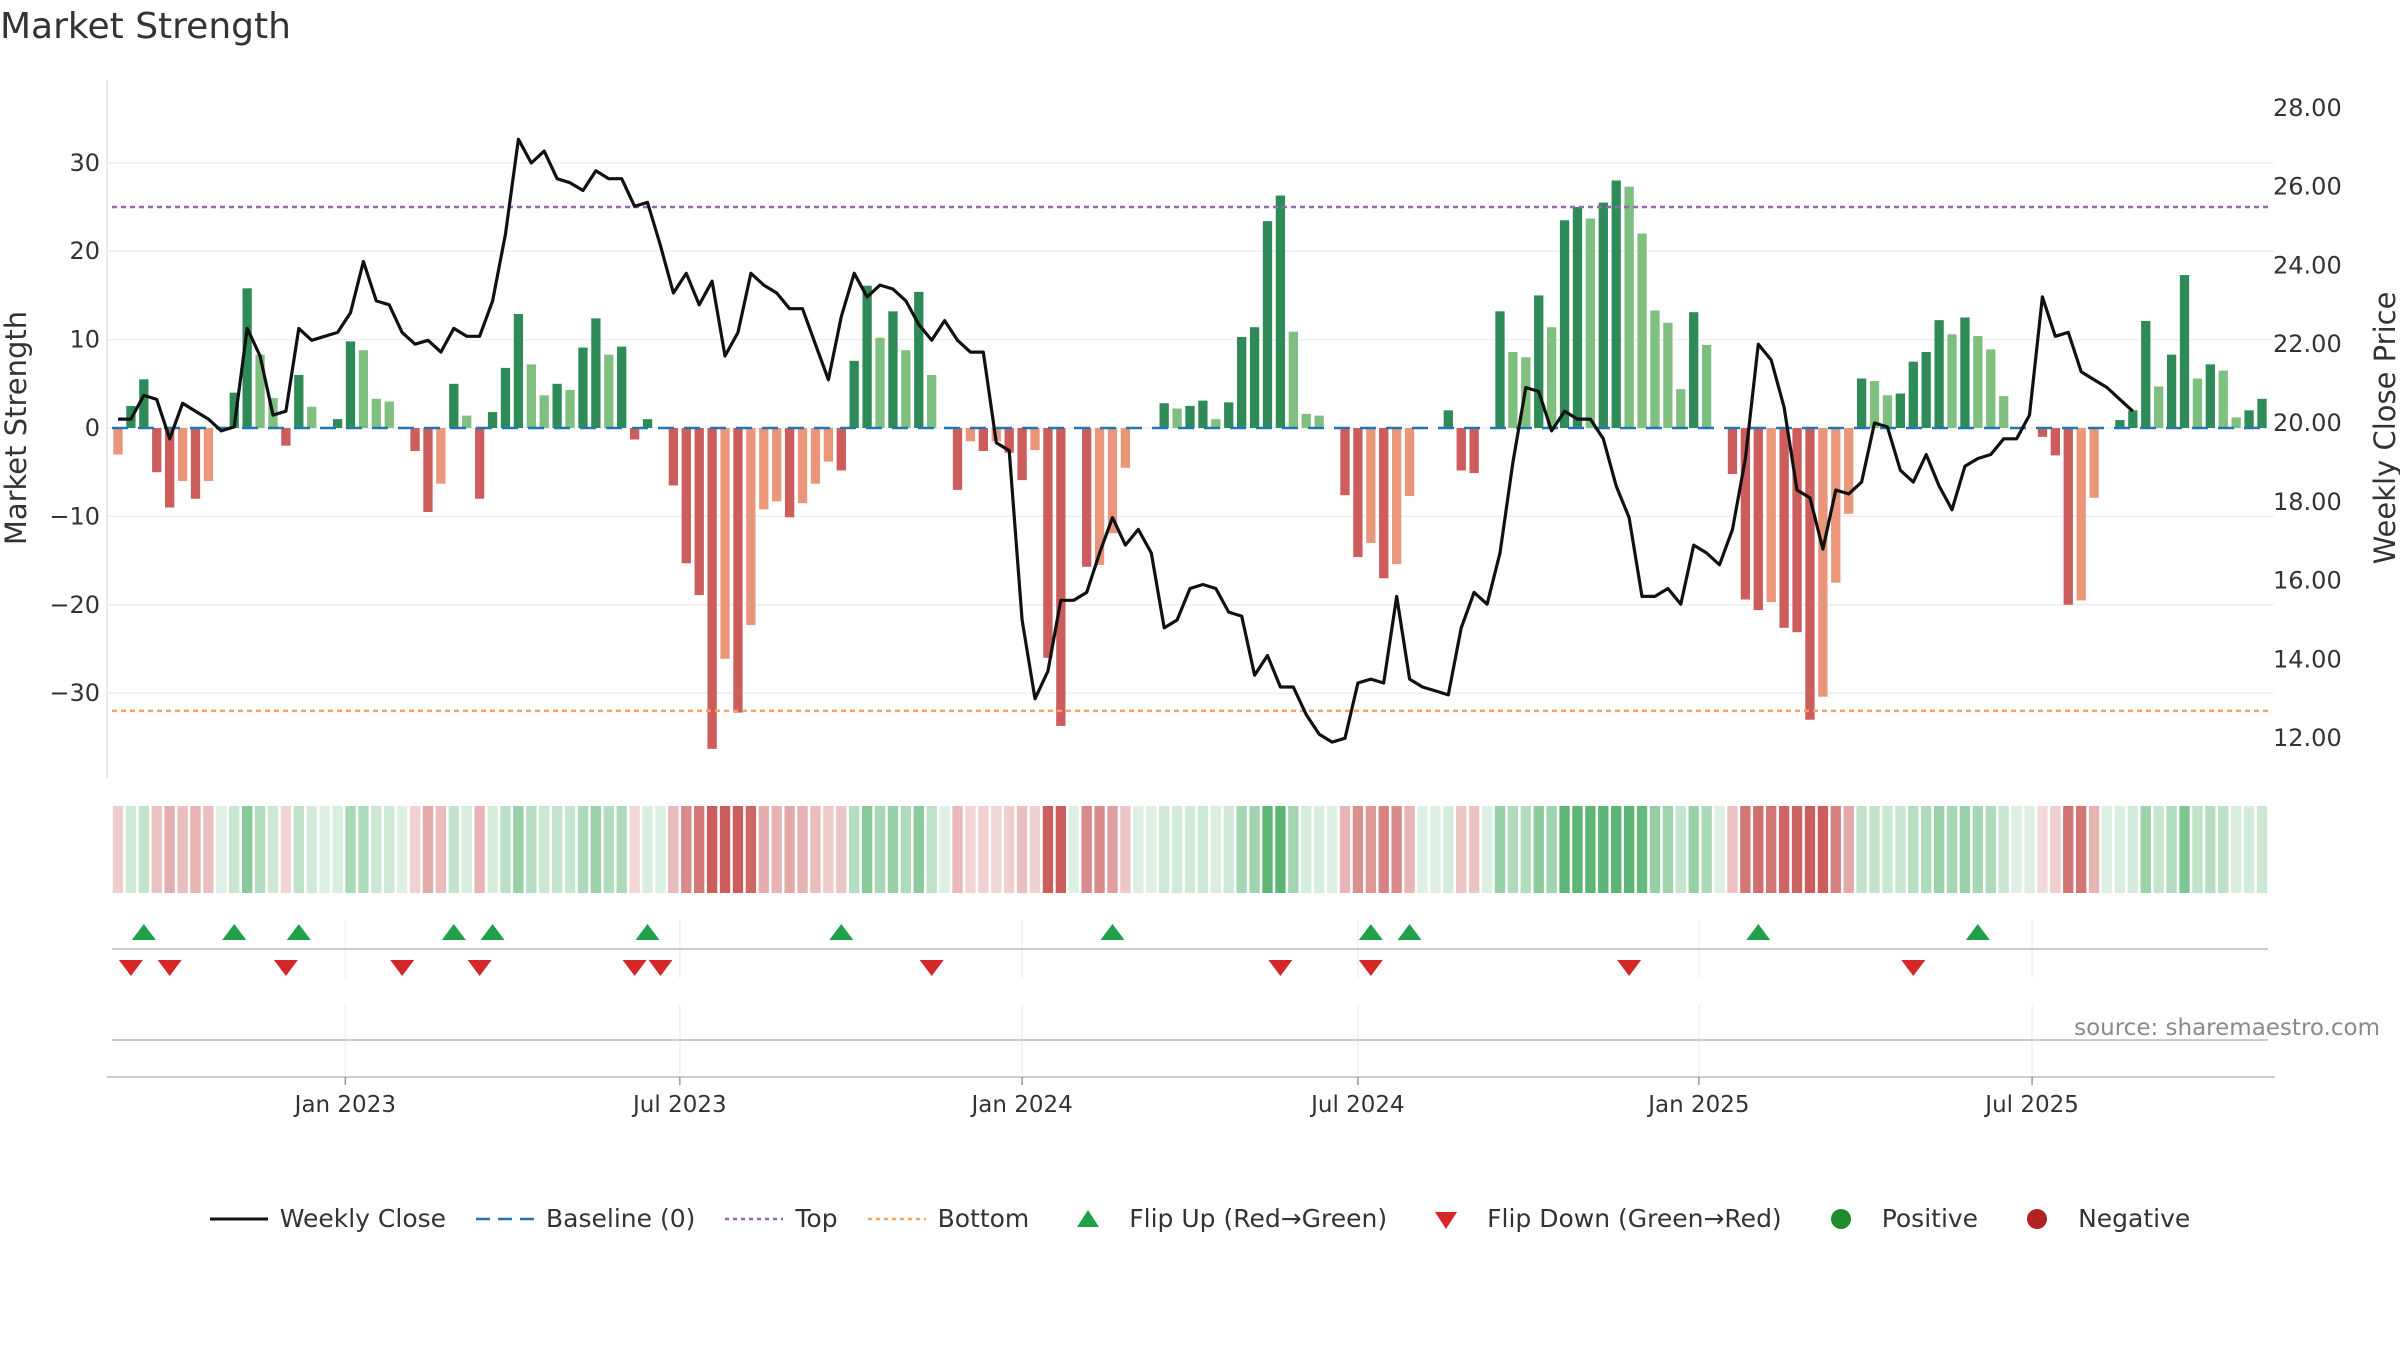 The image size is (2400, 1350). I want to click on left-tick-label: −10, so click(74, 516).